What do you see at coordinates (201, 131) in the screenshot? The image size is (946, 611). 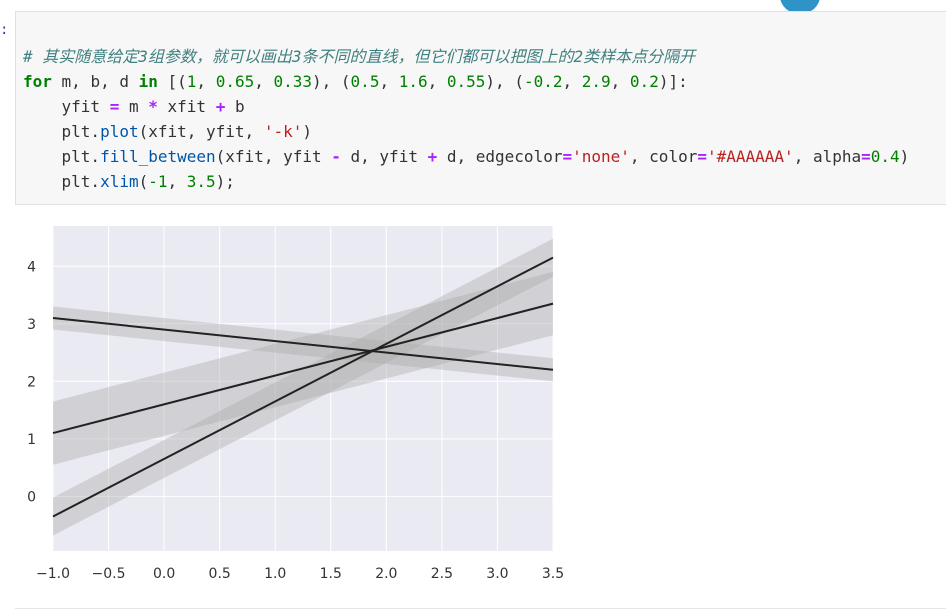 I see `code-token: (xfit, yfit,` at bounding box center [201, 131].